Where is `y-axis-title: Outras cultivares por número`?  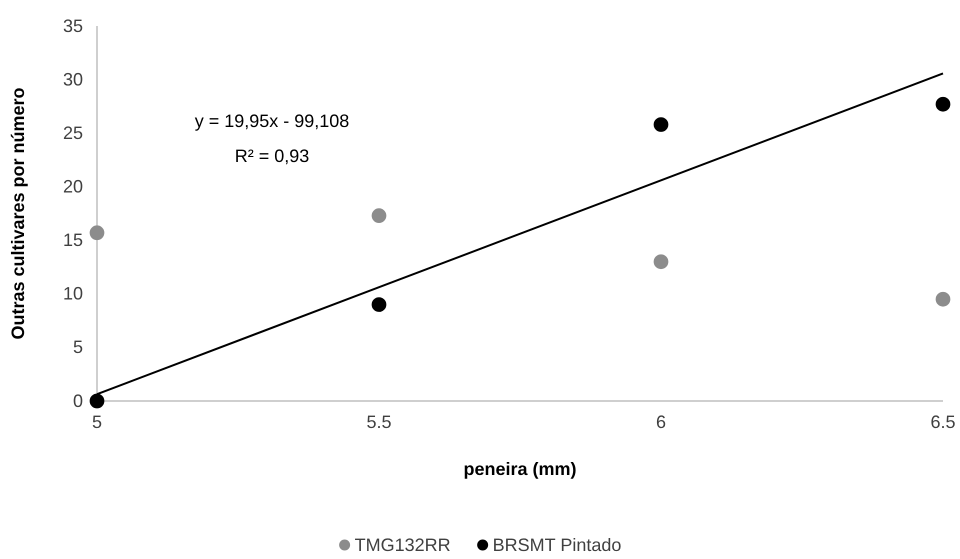
y-axis-title: Outras cultivares por número is located at coordinates (18, 213).